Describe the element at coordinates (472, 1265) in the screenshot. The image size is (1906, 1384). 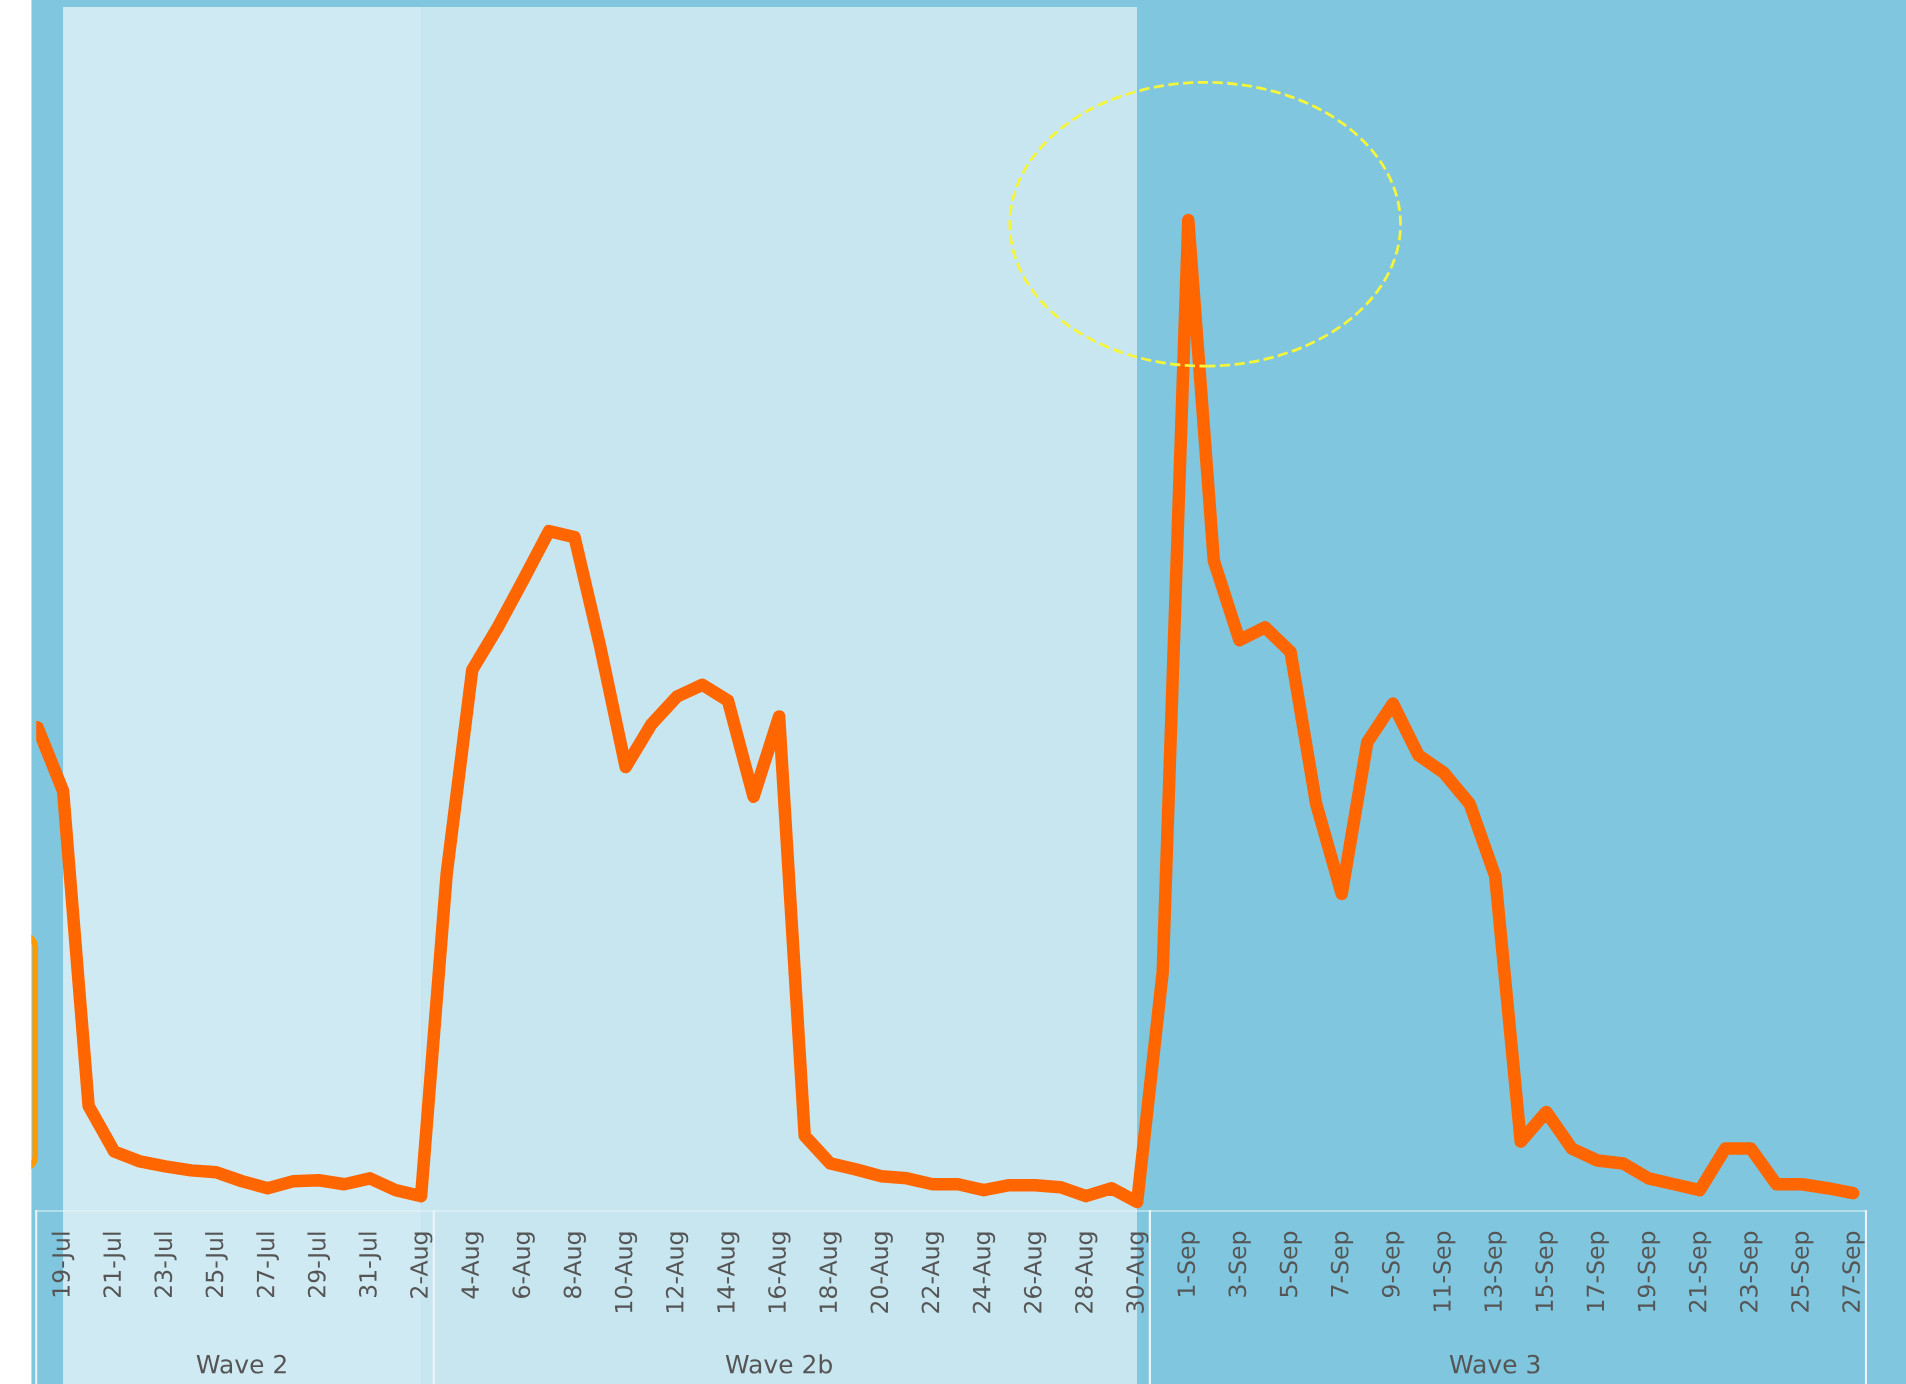
I see `x-tick-label: 4-Aug` at that location.